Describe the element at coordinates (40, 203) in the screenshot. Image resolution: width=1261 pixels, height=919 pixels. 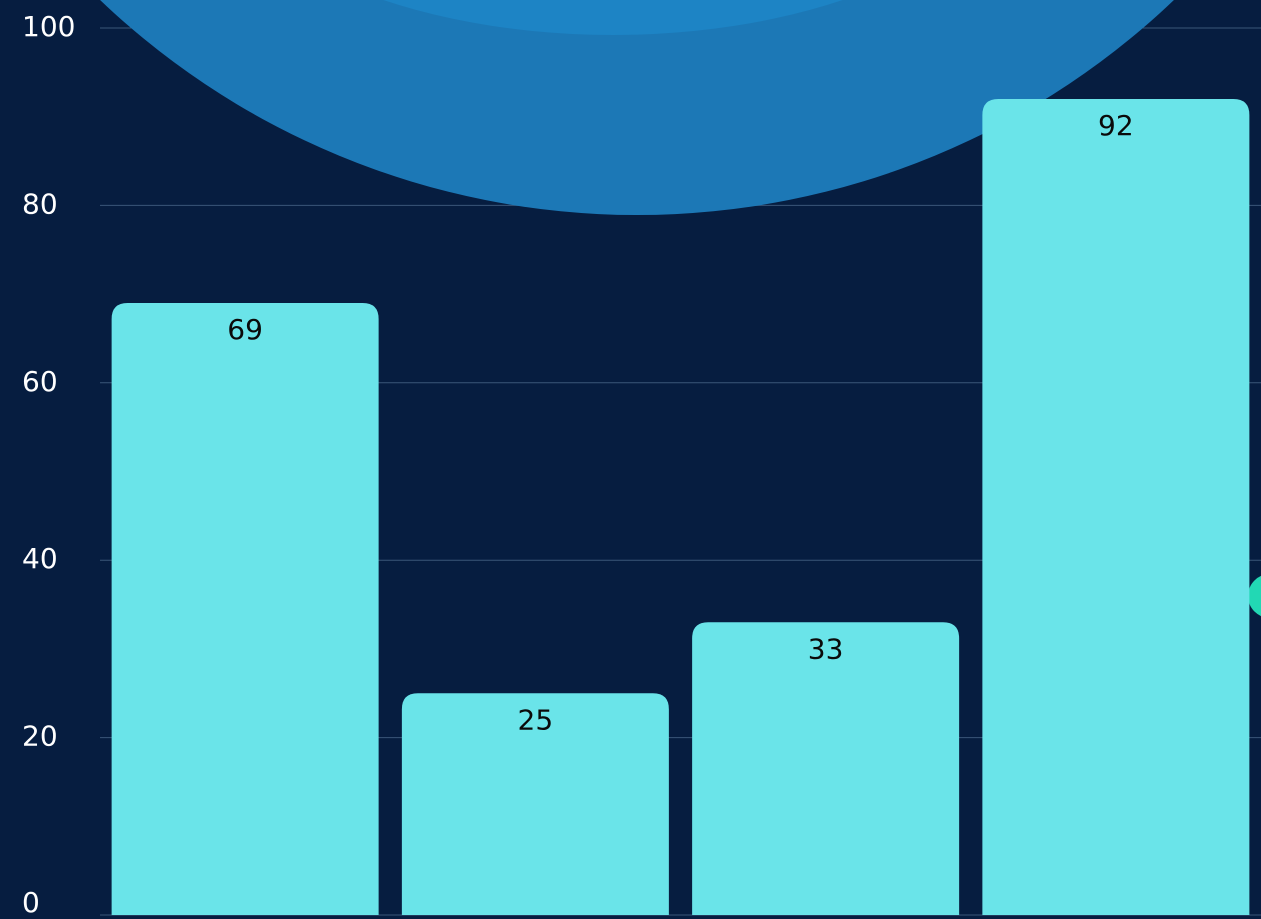
I see `y-tick-label: 80` at that location.